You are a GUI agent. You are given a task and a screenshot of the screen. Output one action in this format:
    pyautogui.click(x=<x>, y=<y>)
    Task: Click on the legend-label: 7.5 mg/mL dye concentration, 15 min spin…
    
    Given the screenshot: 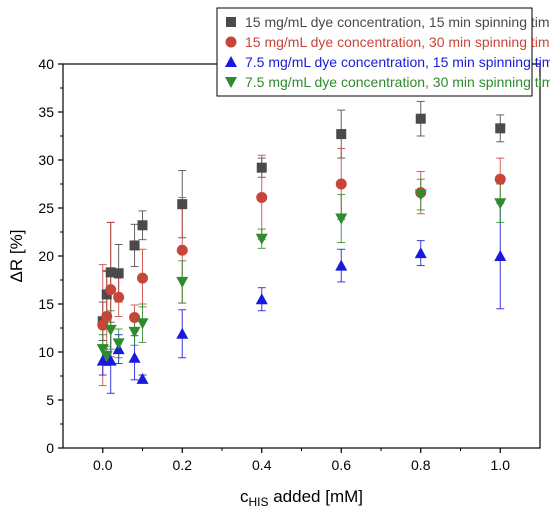 What is the action you would take?
    pyautogui.click(x=397, y=62)
    